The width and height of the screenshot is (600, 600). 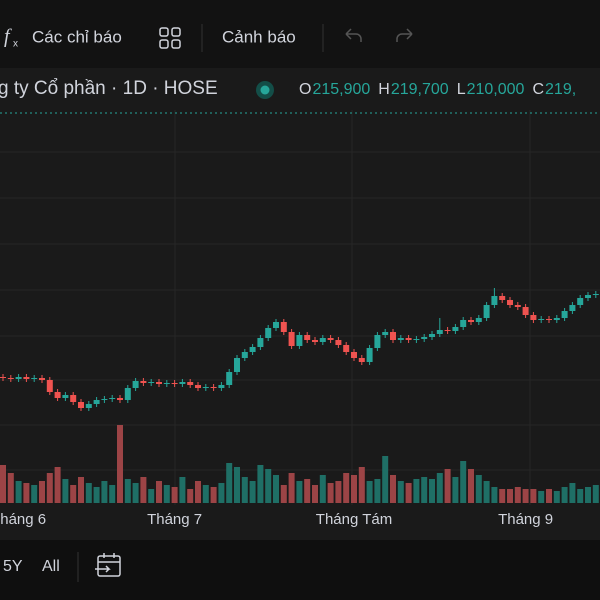 I want to click on alerts-button: Cảnh báo, so click(x=259, y=36).